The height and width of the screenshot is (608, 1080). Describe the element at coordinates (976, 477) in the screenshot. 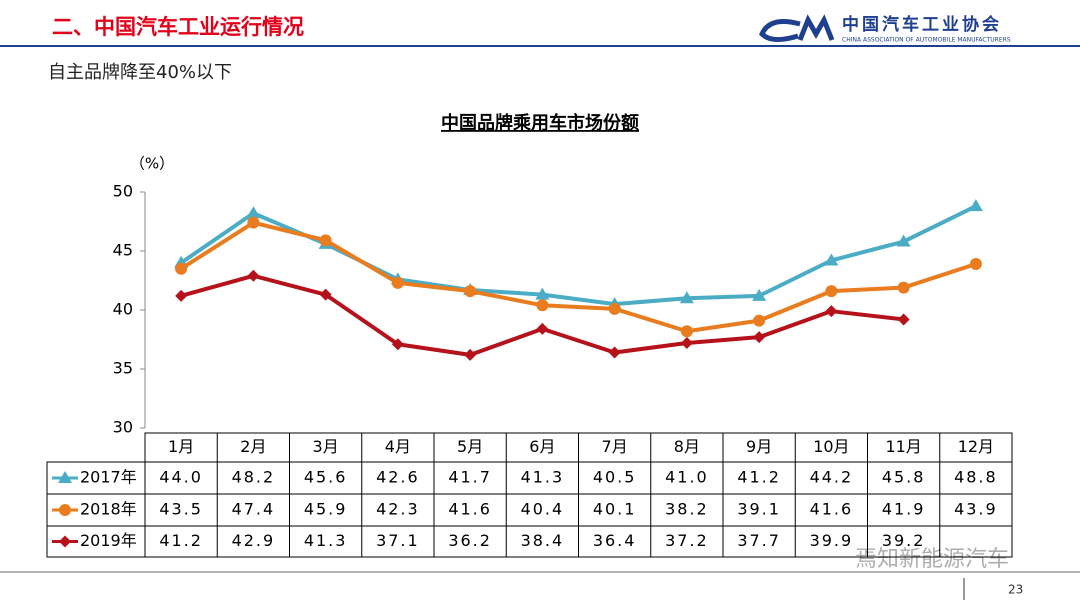

I see `table-cell: 48.8` at that location.